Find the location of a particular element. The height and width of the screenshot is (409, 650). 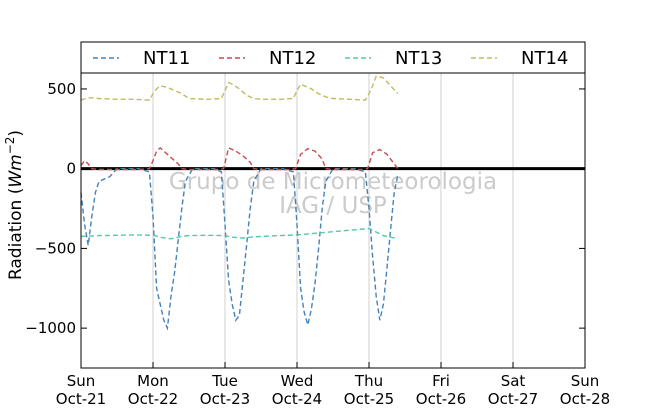

x-tick-label-date-4: Oct-25 is located at coordinates (369, 399).